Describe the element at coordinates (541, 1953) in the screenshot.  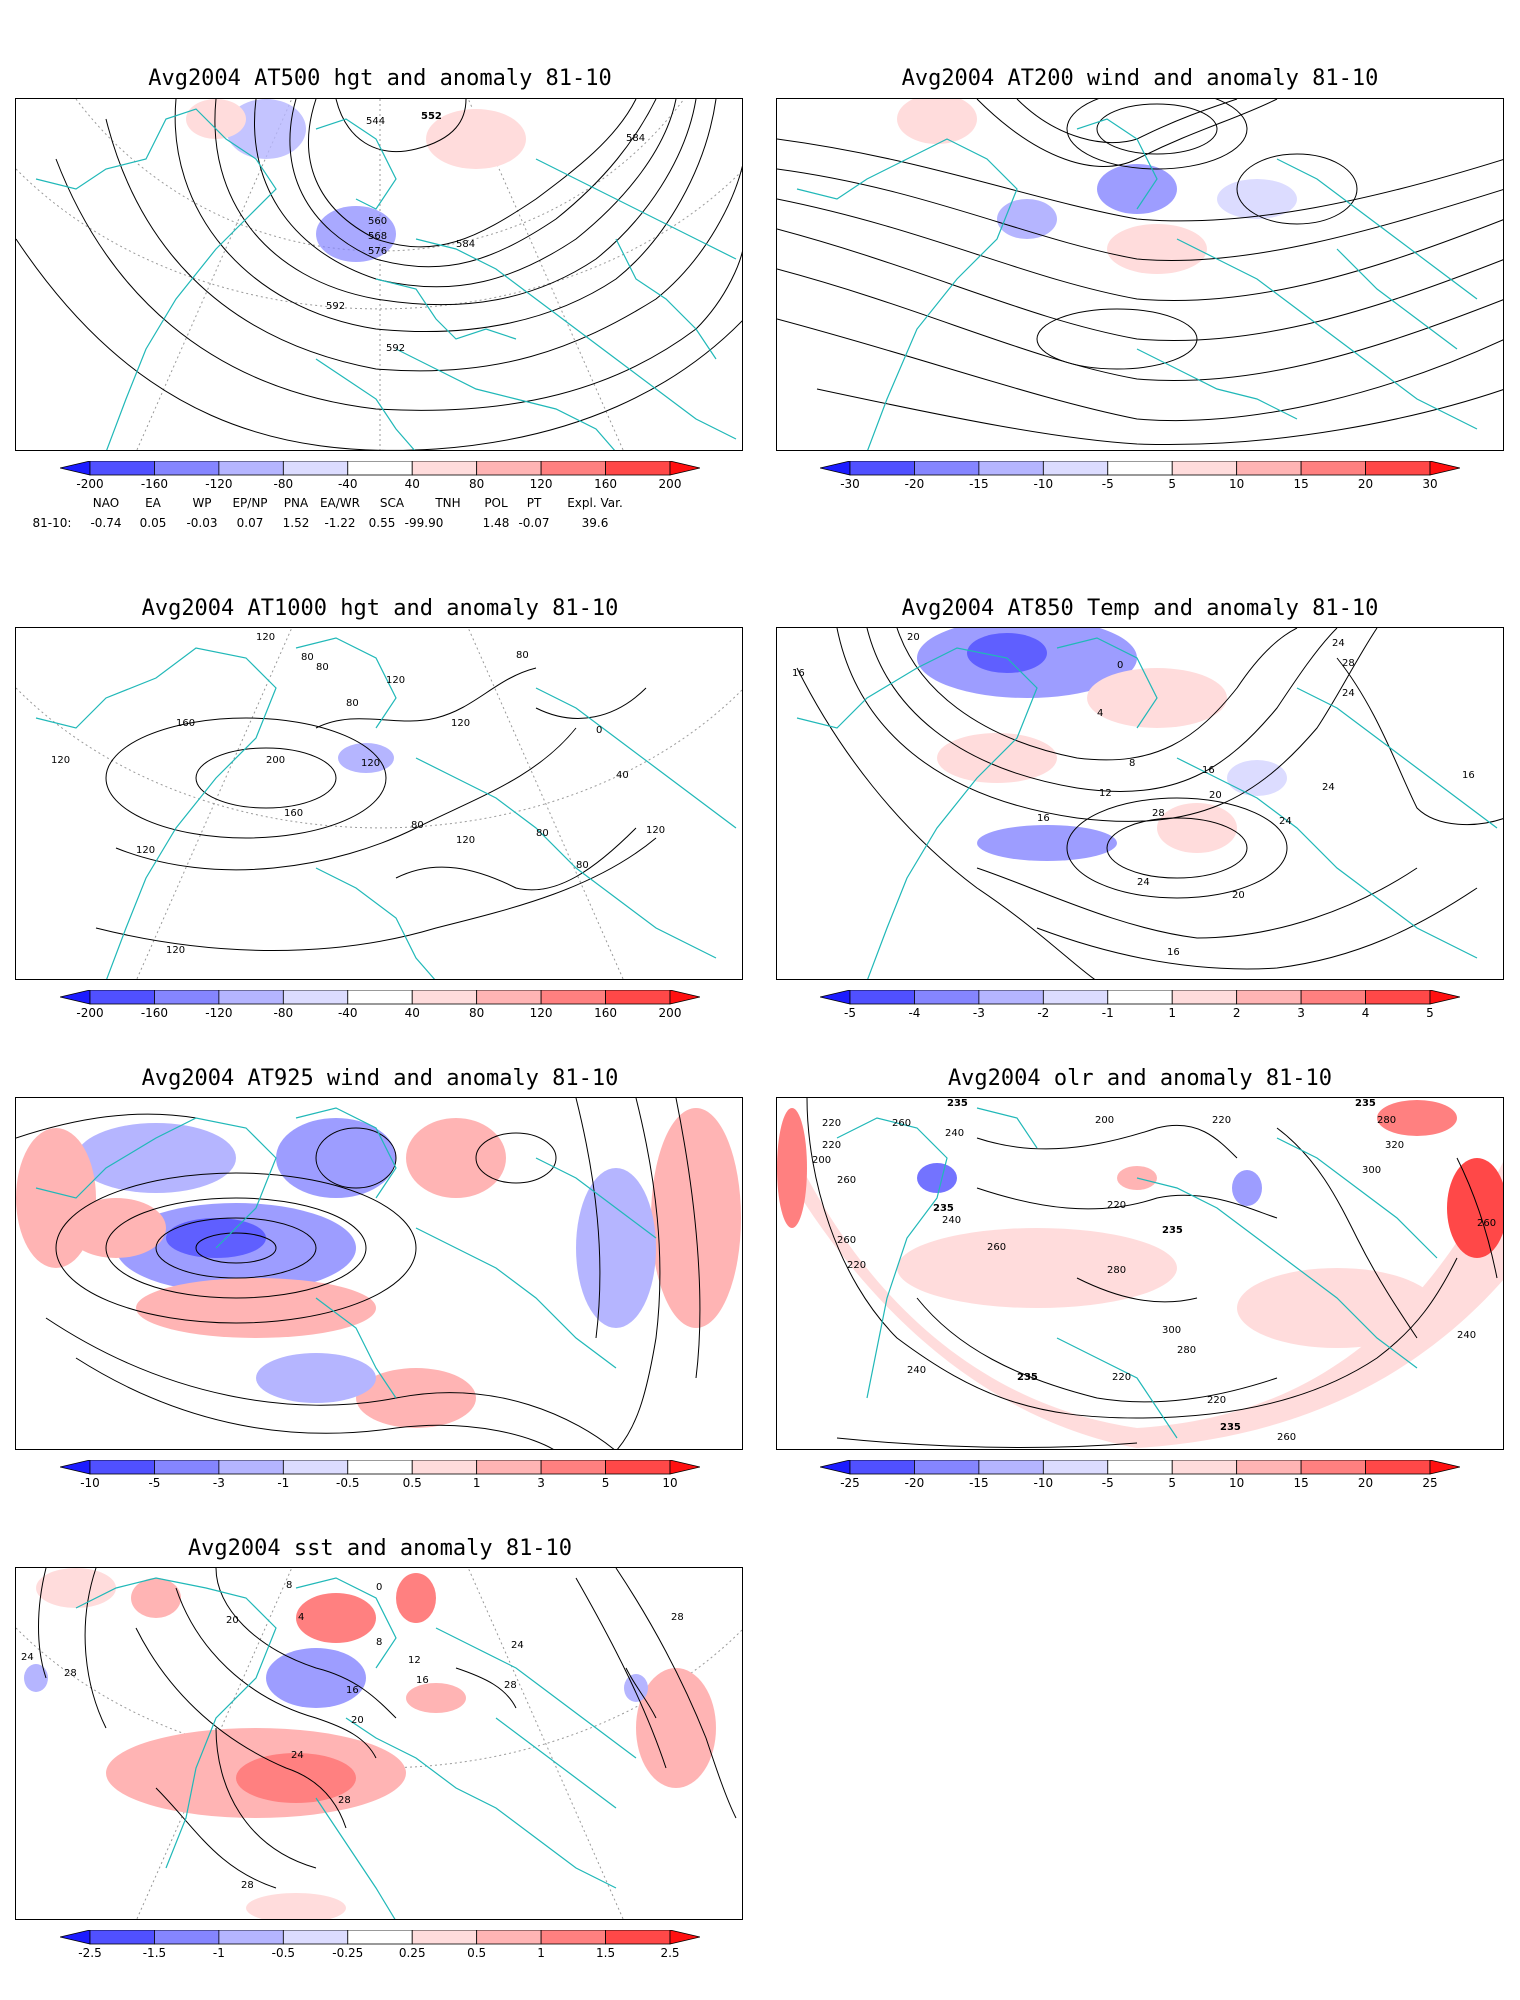
I see `colorbar-tick-label: 1` at that location.